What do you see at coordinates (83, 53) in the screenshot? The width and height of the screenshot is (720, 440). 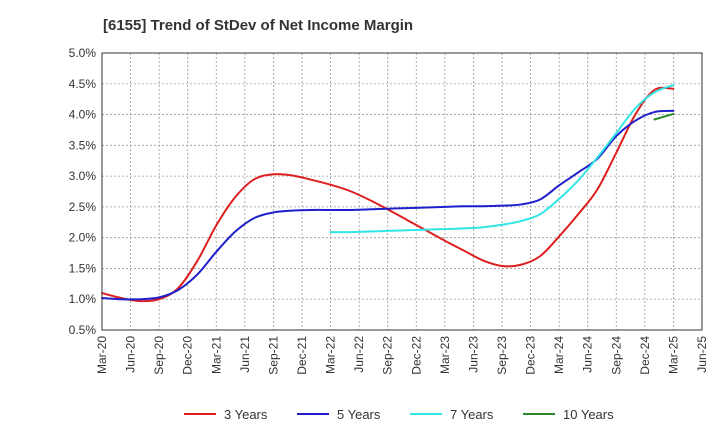 I see `y-tick-label: 5.0%` at bounding box center [83, 53].